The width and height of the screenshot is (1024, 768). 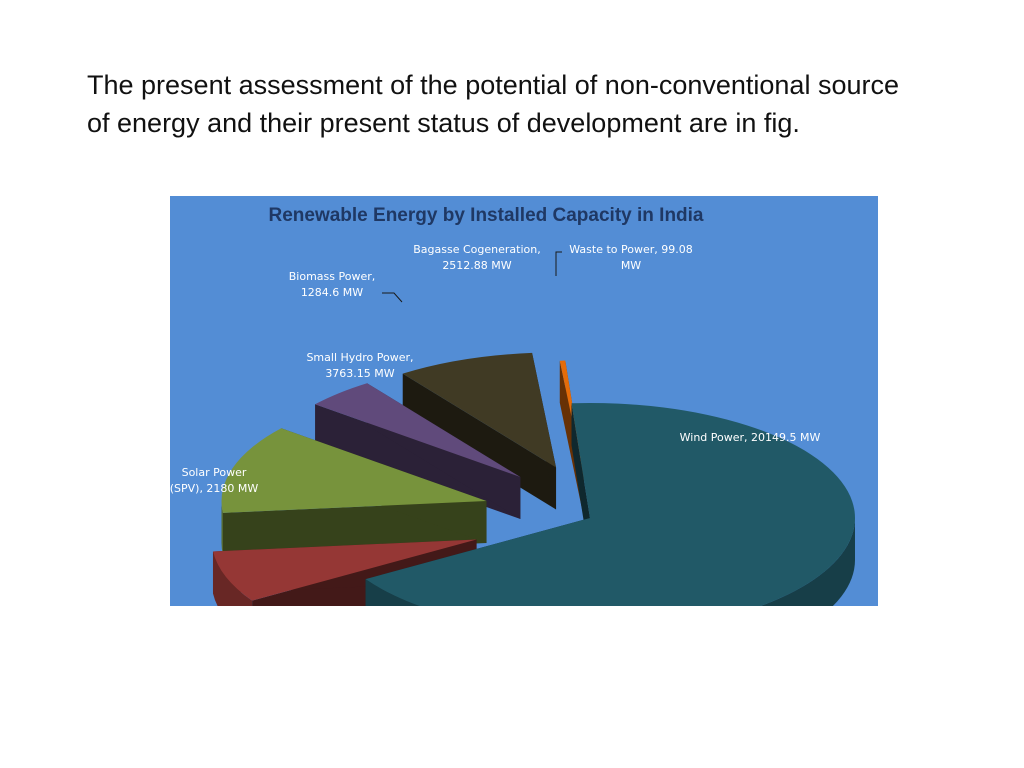 What do you see at coordinates (359, 373) in the screenshot?
I see `data-label-line: 3763.15 MW` at bounding box center [359, 373].